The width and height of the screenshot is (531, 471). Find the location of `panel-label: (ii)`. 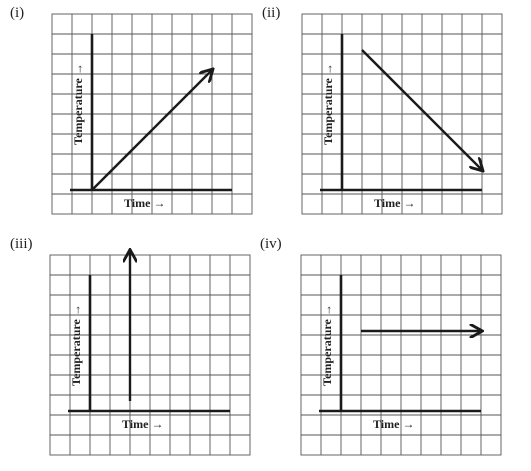

panel-label: (ii) is located at coordinates (271, 13).